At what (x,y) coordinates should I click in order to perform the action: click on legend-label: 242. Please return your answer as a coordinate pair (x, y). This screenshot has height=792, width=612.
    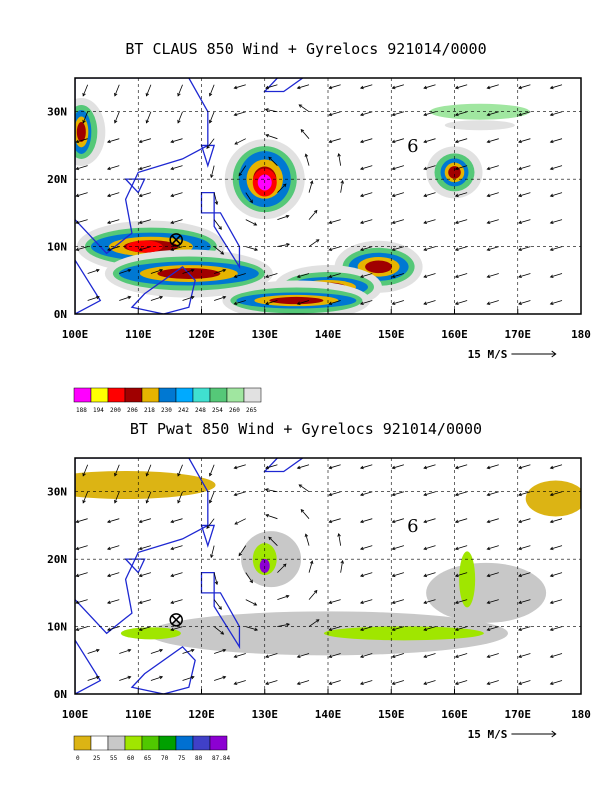
    Looking at the image, I should click on (183, 410).